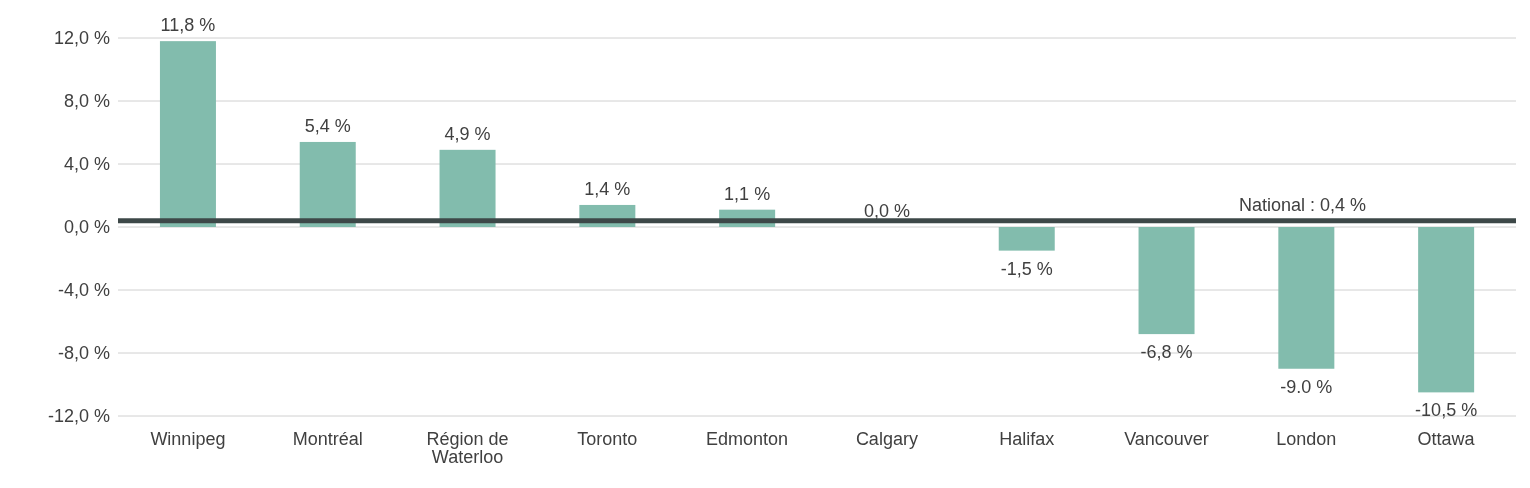 This screenshot has width=1530, height=488. Describe the element at coordinates (83, 290) in the screenshot. I see `y-tick-label: -4,0 %` at that location.